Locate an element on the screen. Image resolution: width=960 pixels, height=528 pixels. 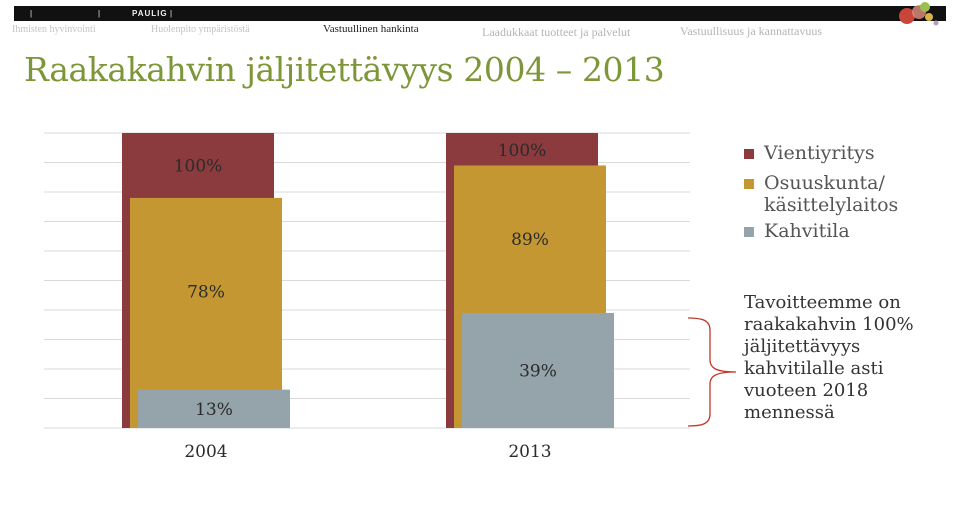
legend-label: Osuuskunta/ käsittelylaitos is located at coordinates (831, 194).